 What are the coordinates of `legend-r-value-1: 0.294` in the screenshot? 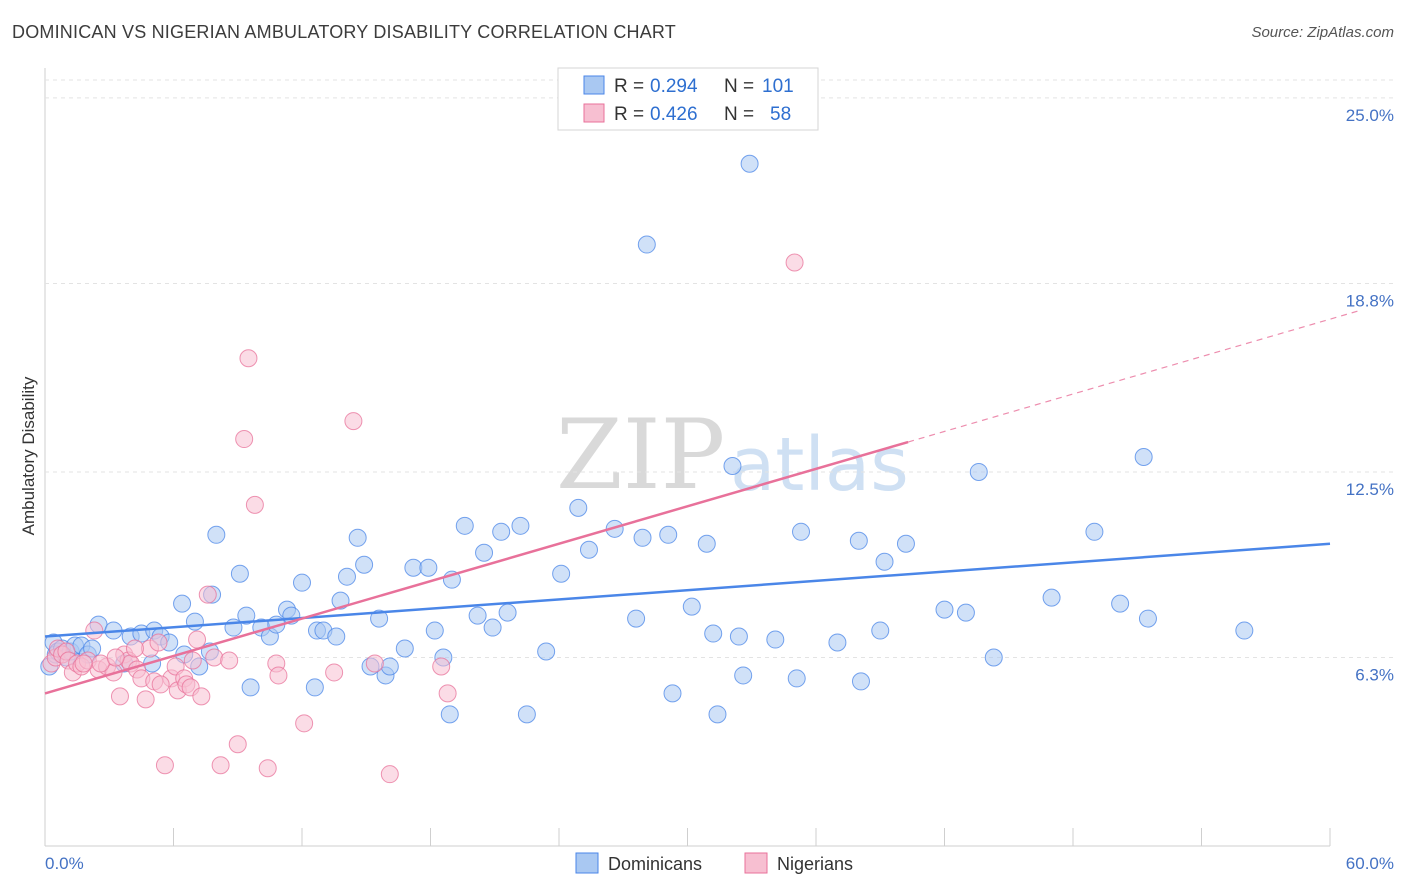 It's located at (674, 86).